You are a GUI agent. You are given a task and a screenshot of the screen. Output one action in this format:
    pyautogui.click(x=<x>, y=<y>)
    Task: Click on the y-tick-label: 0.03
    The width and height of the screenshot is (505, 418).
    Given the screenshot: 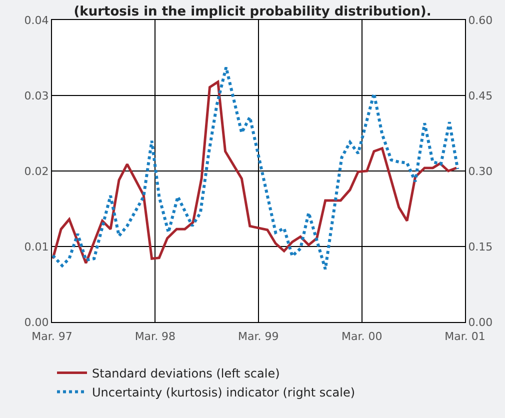 What is the action you would take?
    pyautogui.click(x=36, y=95)
    